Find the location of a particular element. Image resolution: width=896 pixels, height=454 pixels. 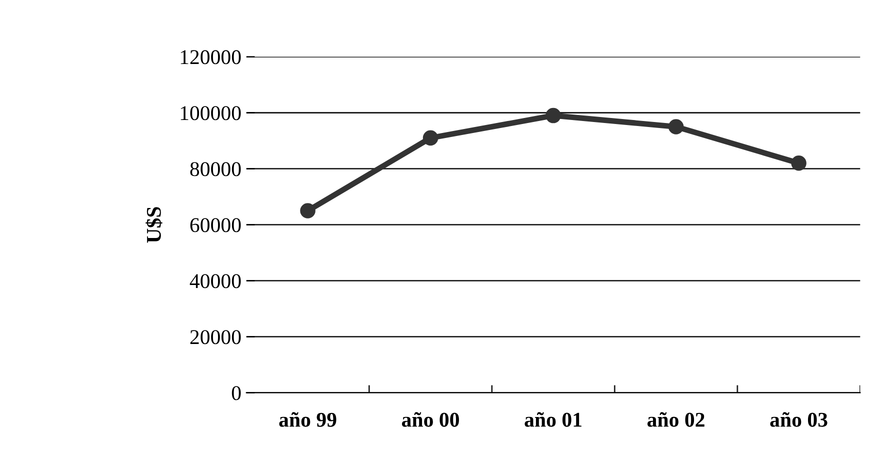

y-tick-label: 40000 is located at coordinates (215, 281).